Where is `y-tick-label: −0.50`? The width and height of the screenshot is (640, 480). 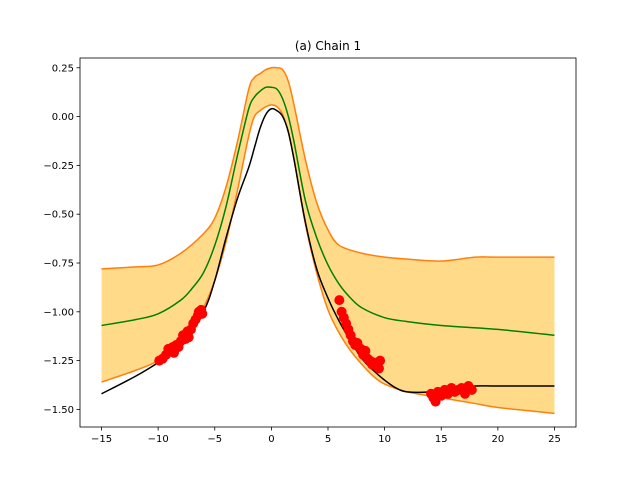 y-tick-label: −0.50 is located at coordinates (58, 215).